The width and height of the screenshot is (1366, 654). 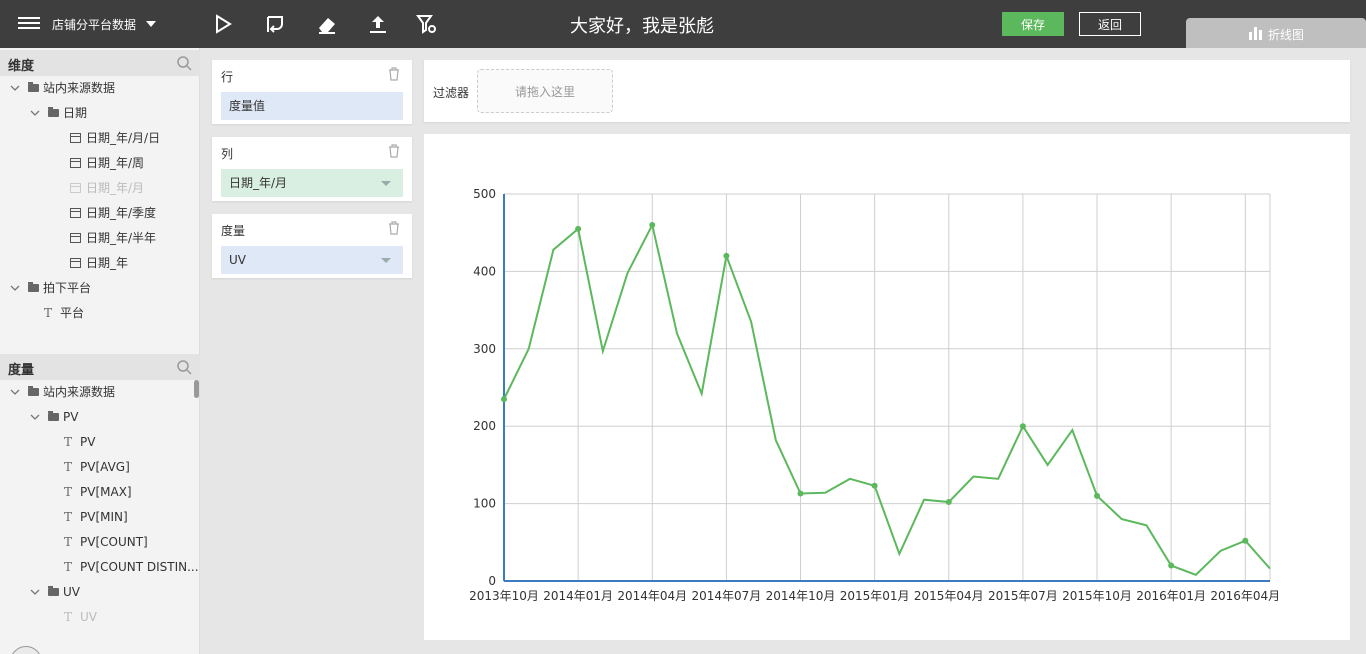 I want to click on dimension-label: 日期_年/半年, so click(x=121, y=238).